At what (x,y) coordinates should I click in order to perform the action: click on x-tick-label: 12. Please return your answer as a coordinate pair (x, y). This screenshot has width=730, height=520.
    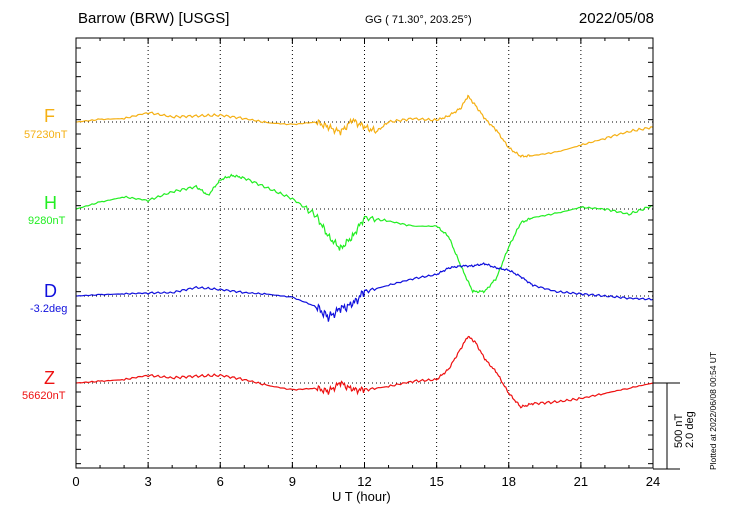
    Looking at the image, I should click on (364, 481).